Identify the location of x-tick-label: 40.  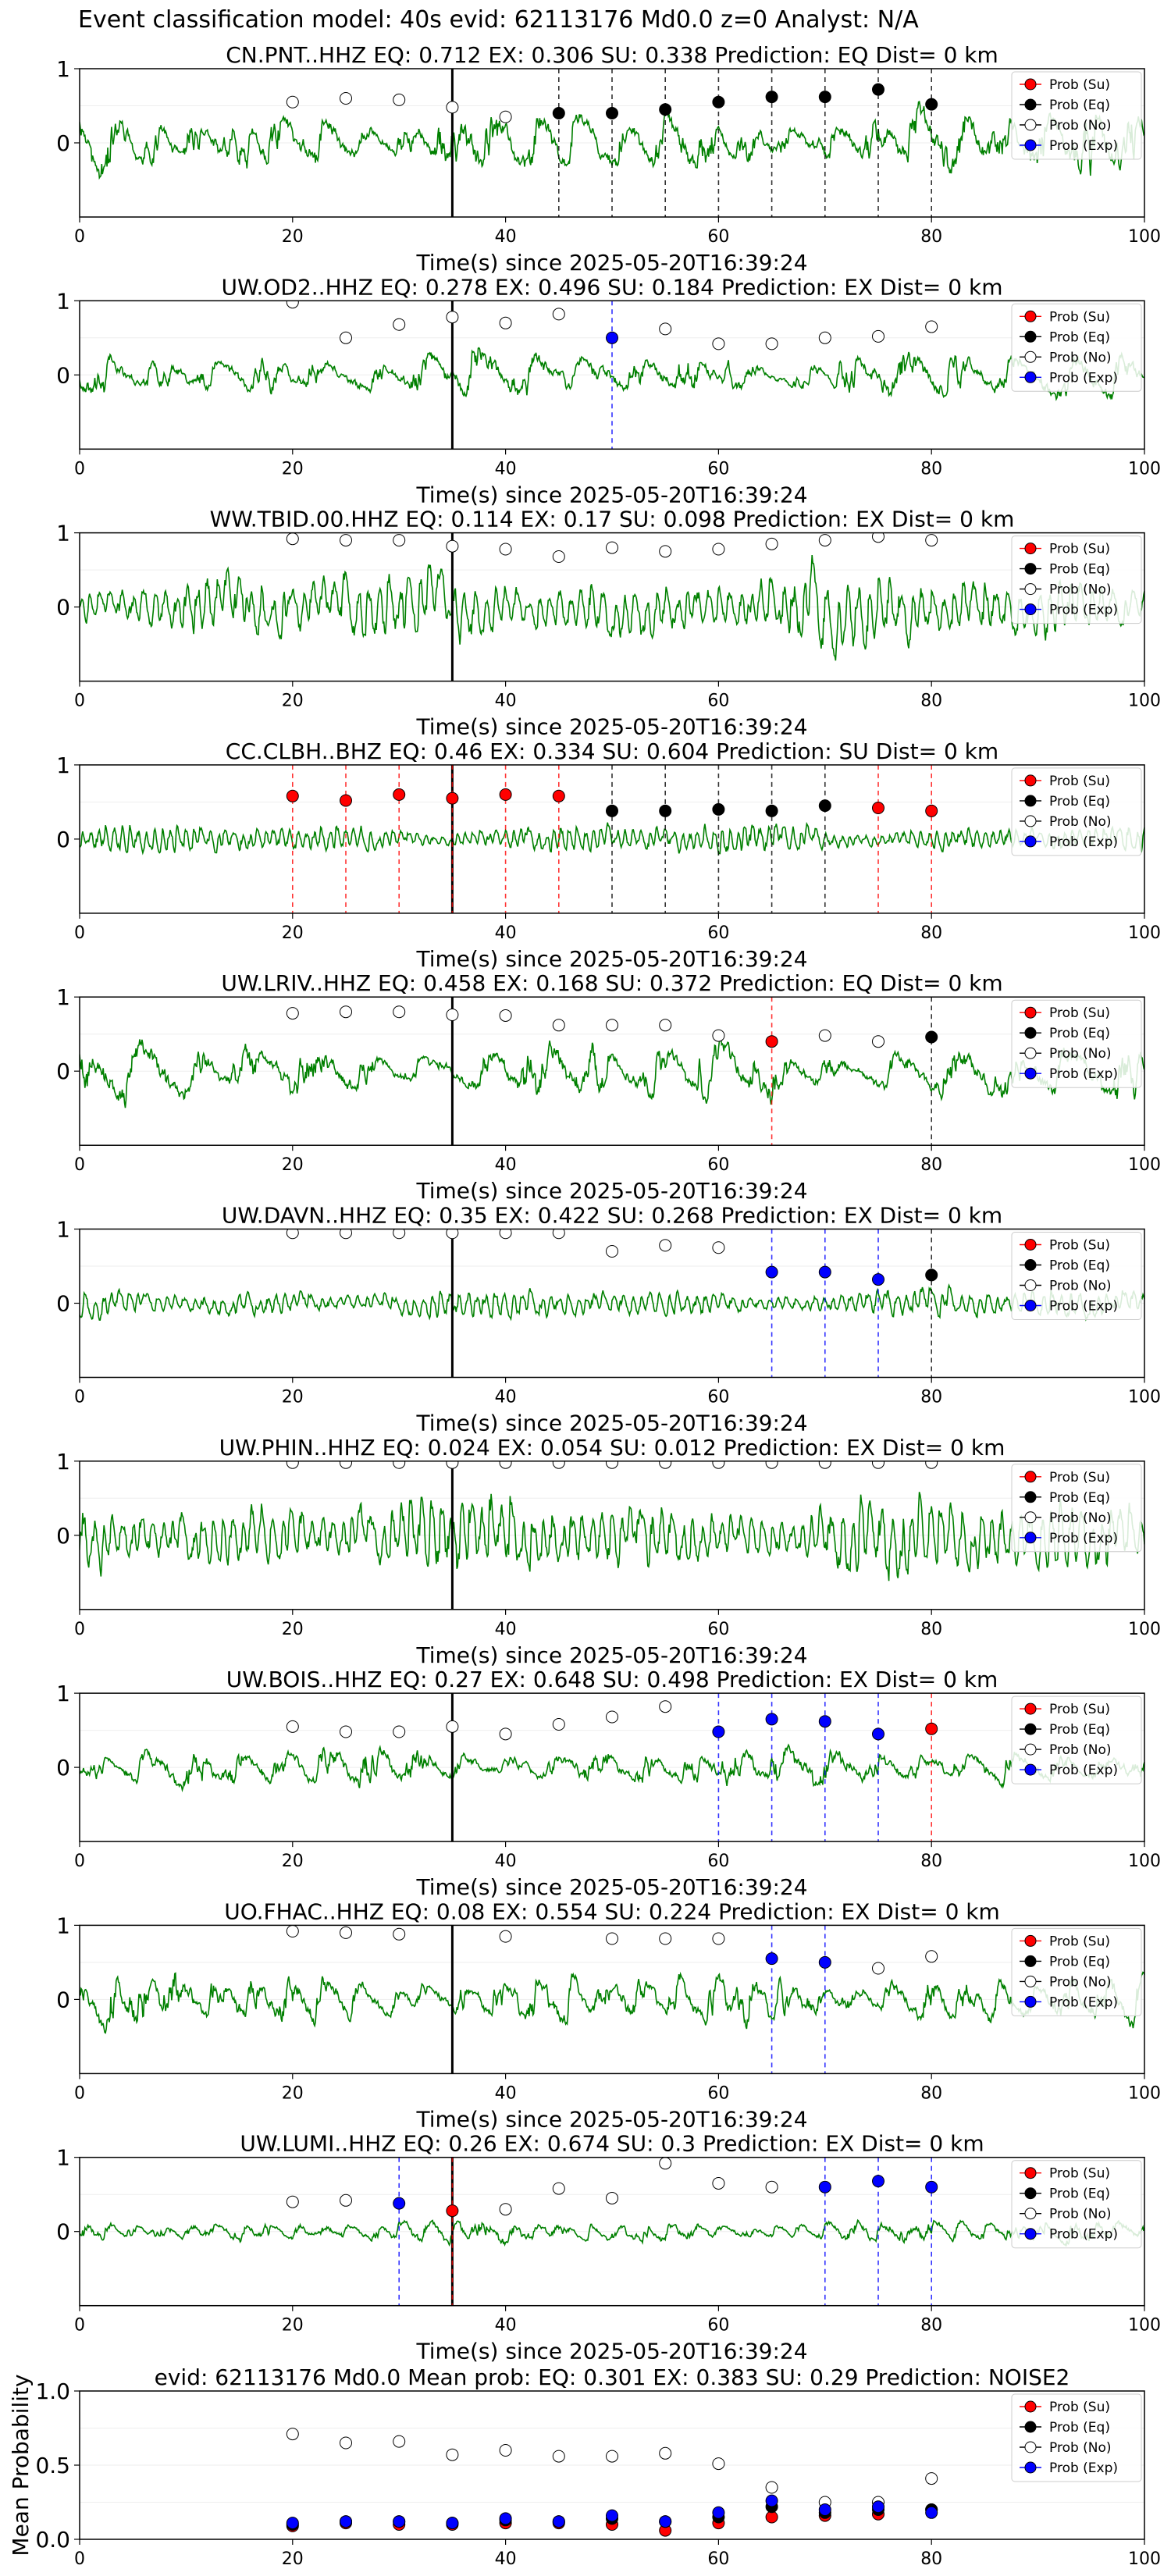
(506, 1397).